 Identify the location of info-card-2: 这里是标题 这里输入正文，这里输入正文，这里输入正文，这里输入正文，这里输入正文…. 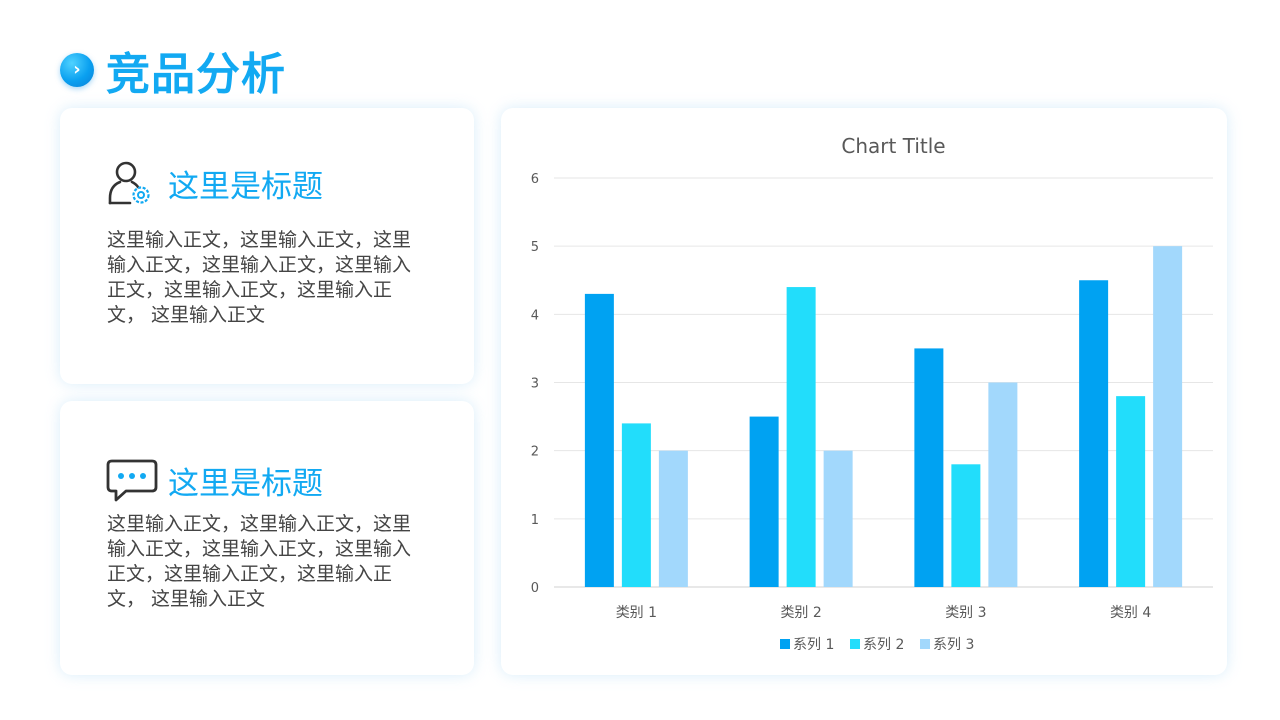
(267, 538).